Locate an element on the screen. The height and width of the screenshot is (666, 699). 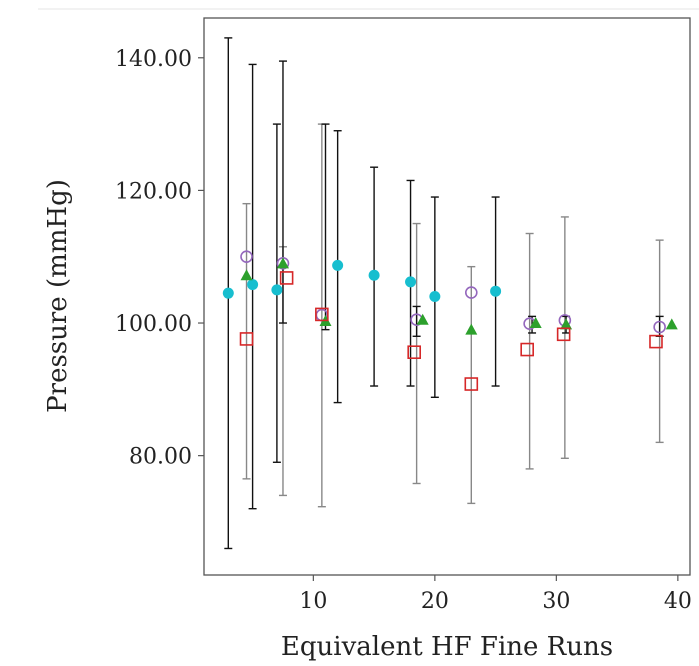
y-tick-label-0: 80.00 is located at coordinates (160, 457).